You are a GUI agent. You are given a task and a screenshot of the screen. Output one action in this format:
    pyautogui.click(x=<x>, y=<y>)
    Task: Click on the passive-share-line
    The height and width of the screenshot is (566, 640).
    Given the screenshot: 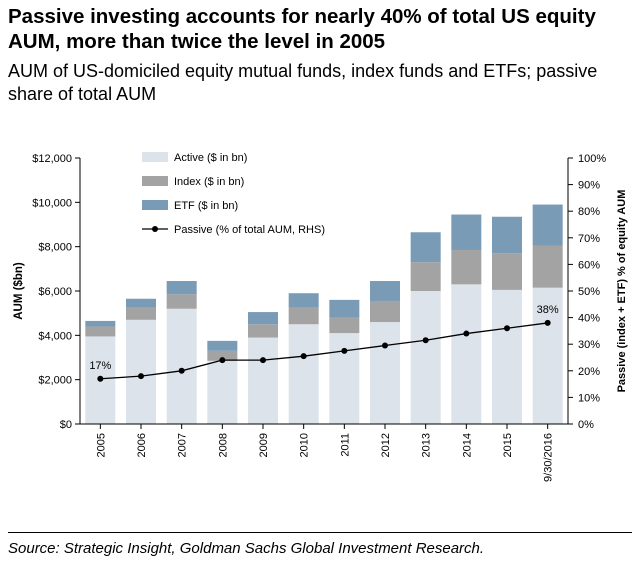 What is the action you would take?
    pyautogui.click(x=324, y=351)
    